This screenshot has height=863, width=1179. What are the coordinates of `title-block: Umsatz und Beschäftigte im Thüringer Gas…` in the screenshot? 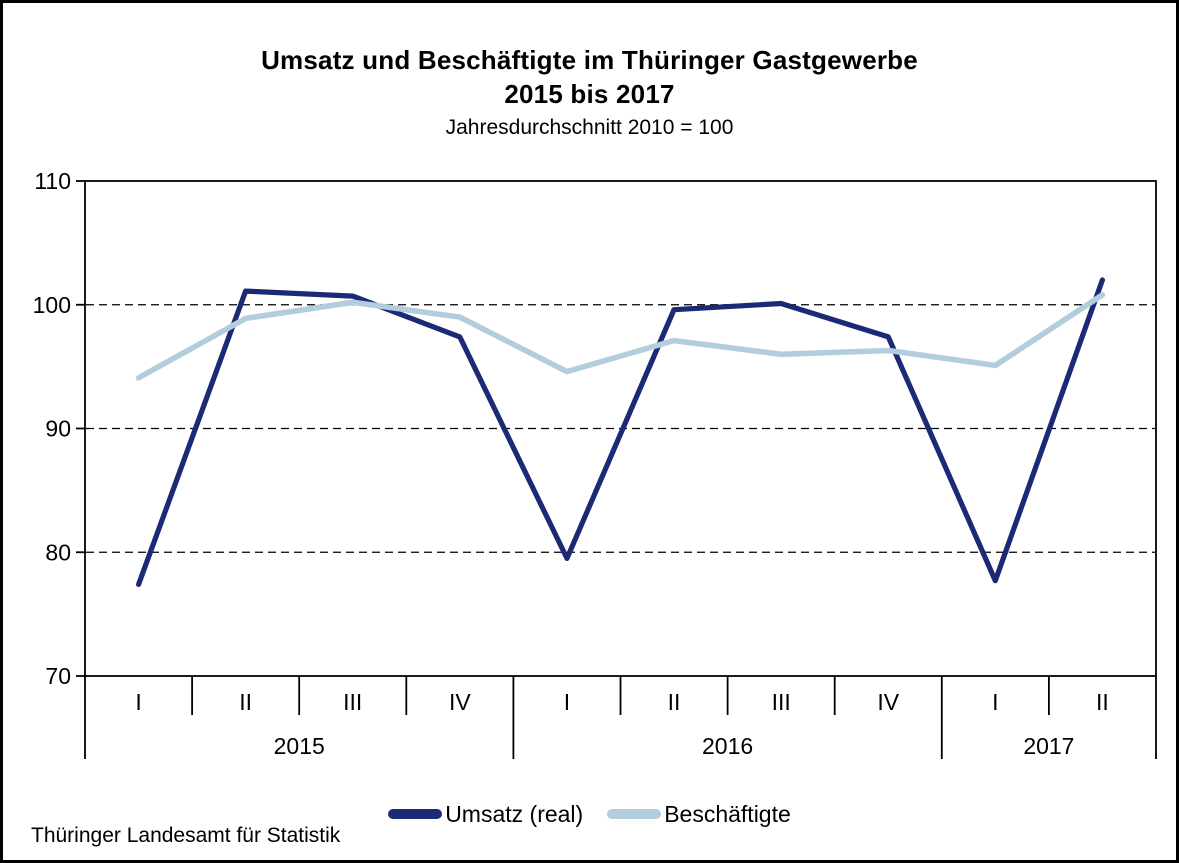 It's located at (589, 93).